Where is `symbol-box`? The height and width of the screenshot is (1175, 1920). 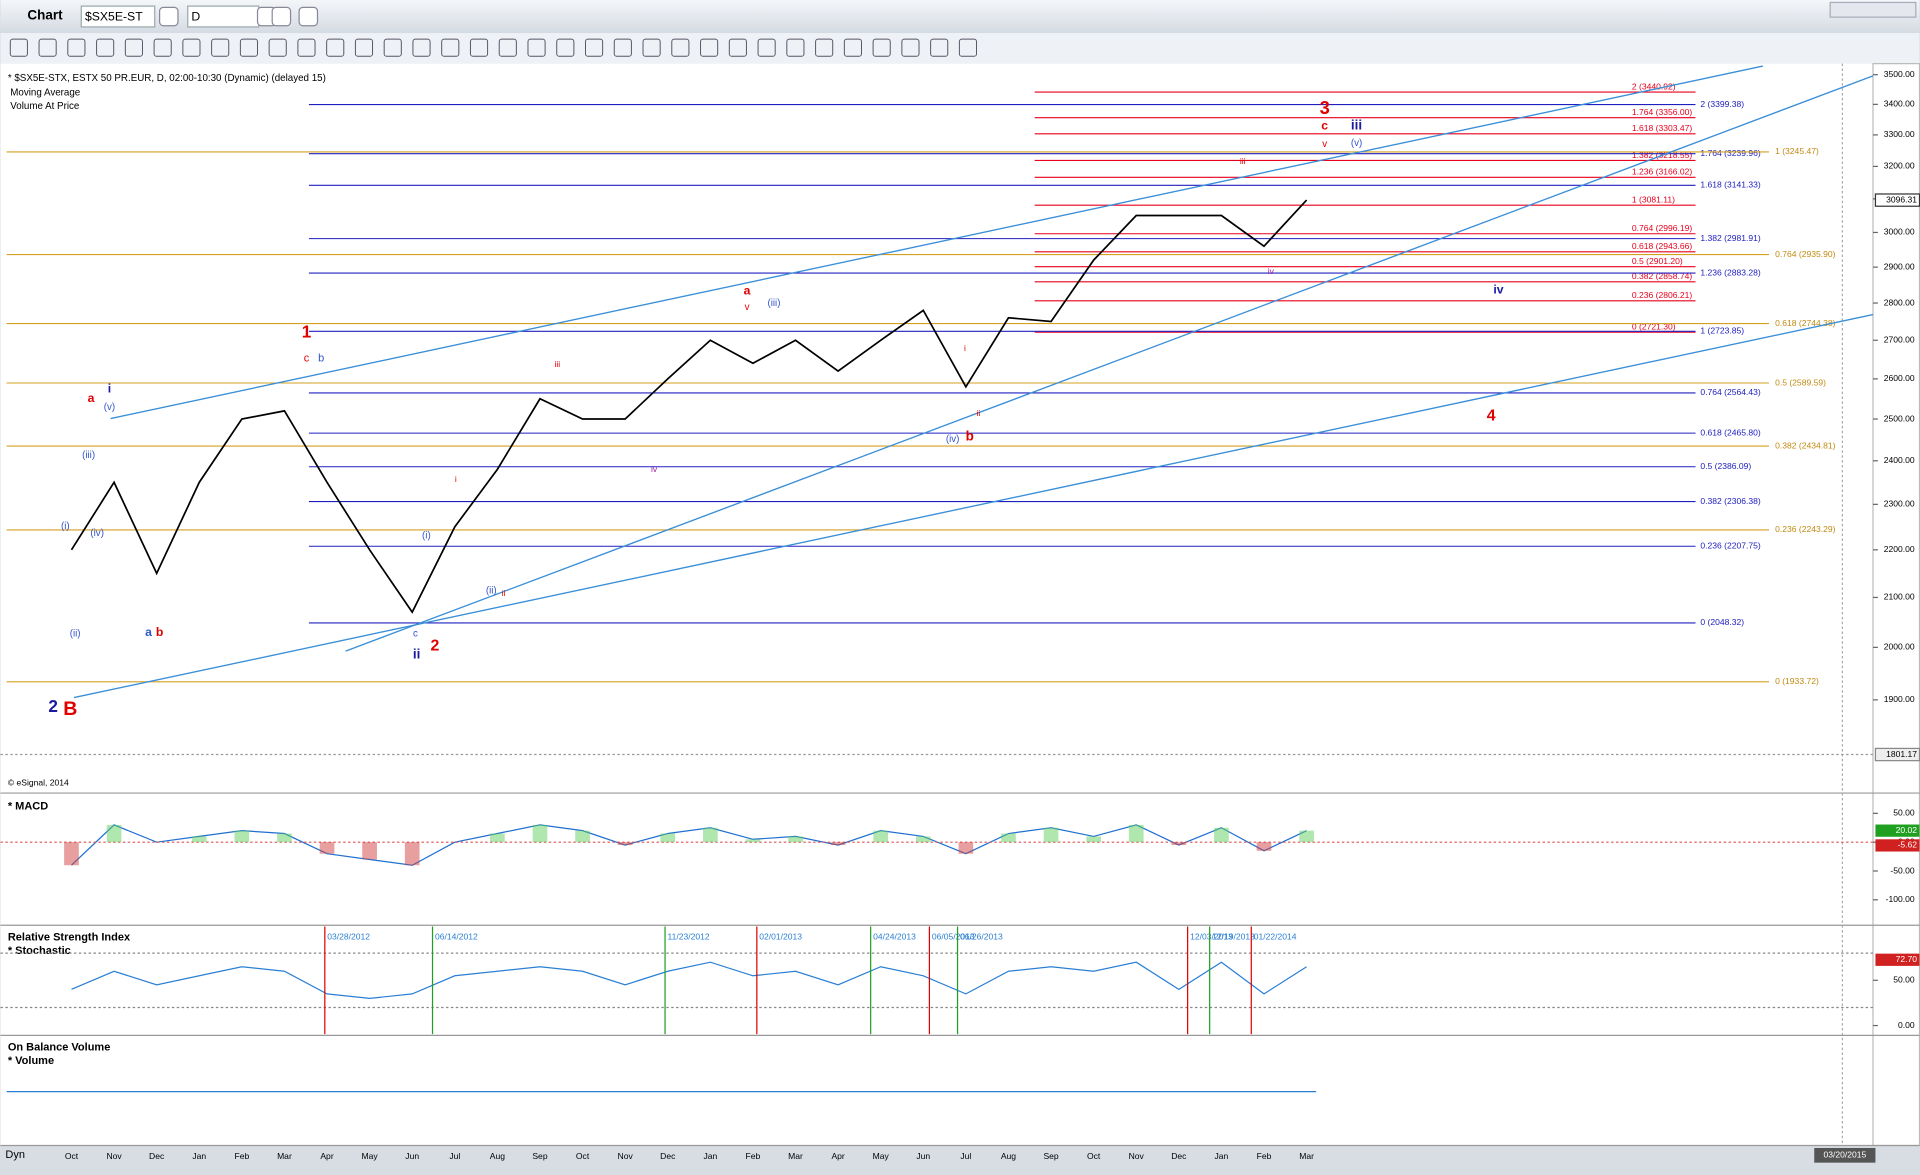
symbol-box is located at coordinates (118, 16).